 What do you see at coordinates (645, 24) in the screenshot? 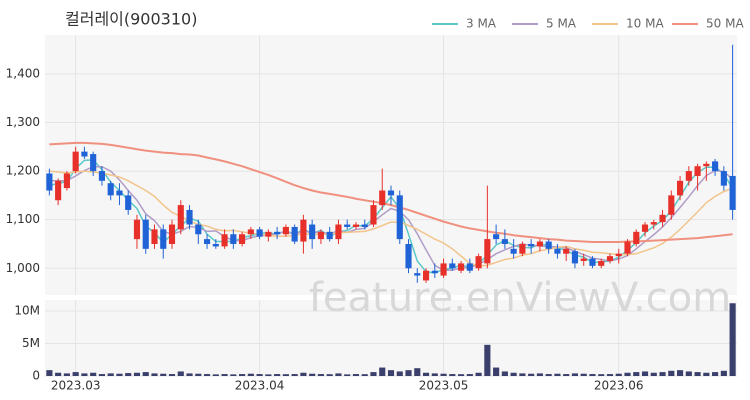
I see `legend-label: 10 MA` at bounding box center [645, 24].